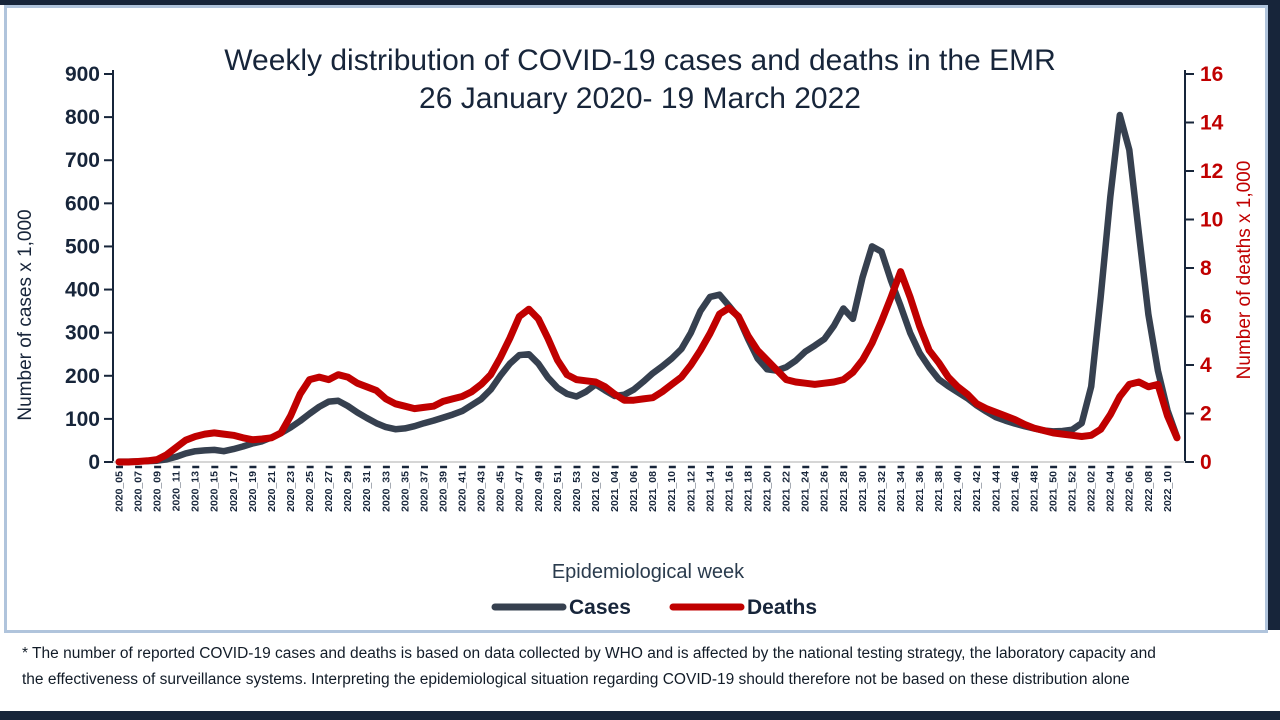 The image size is (1280, 720). Describe the element at coordinates (1168, 491) in the screenshot. I see `x-axis-tick-label: 2022_10` at that location.